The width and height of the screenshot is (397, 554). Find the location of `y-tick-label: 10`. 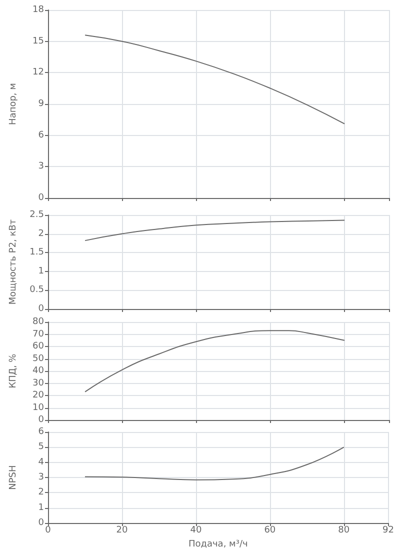

y-tick-label: 10 is located at coordinates (38, 407).